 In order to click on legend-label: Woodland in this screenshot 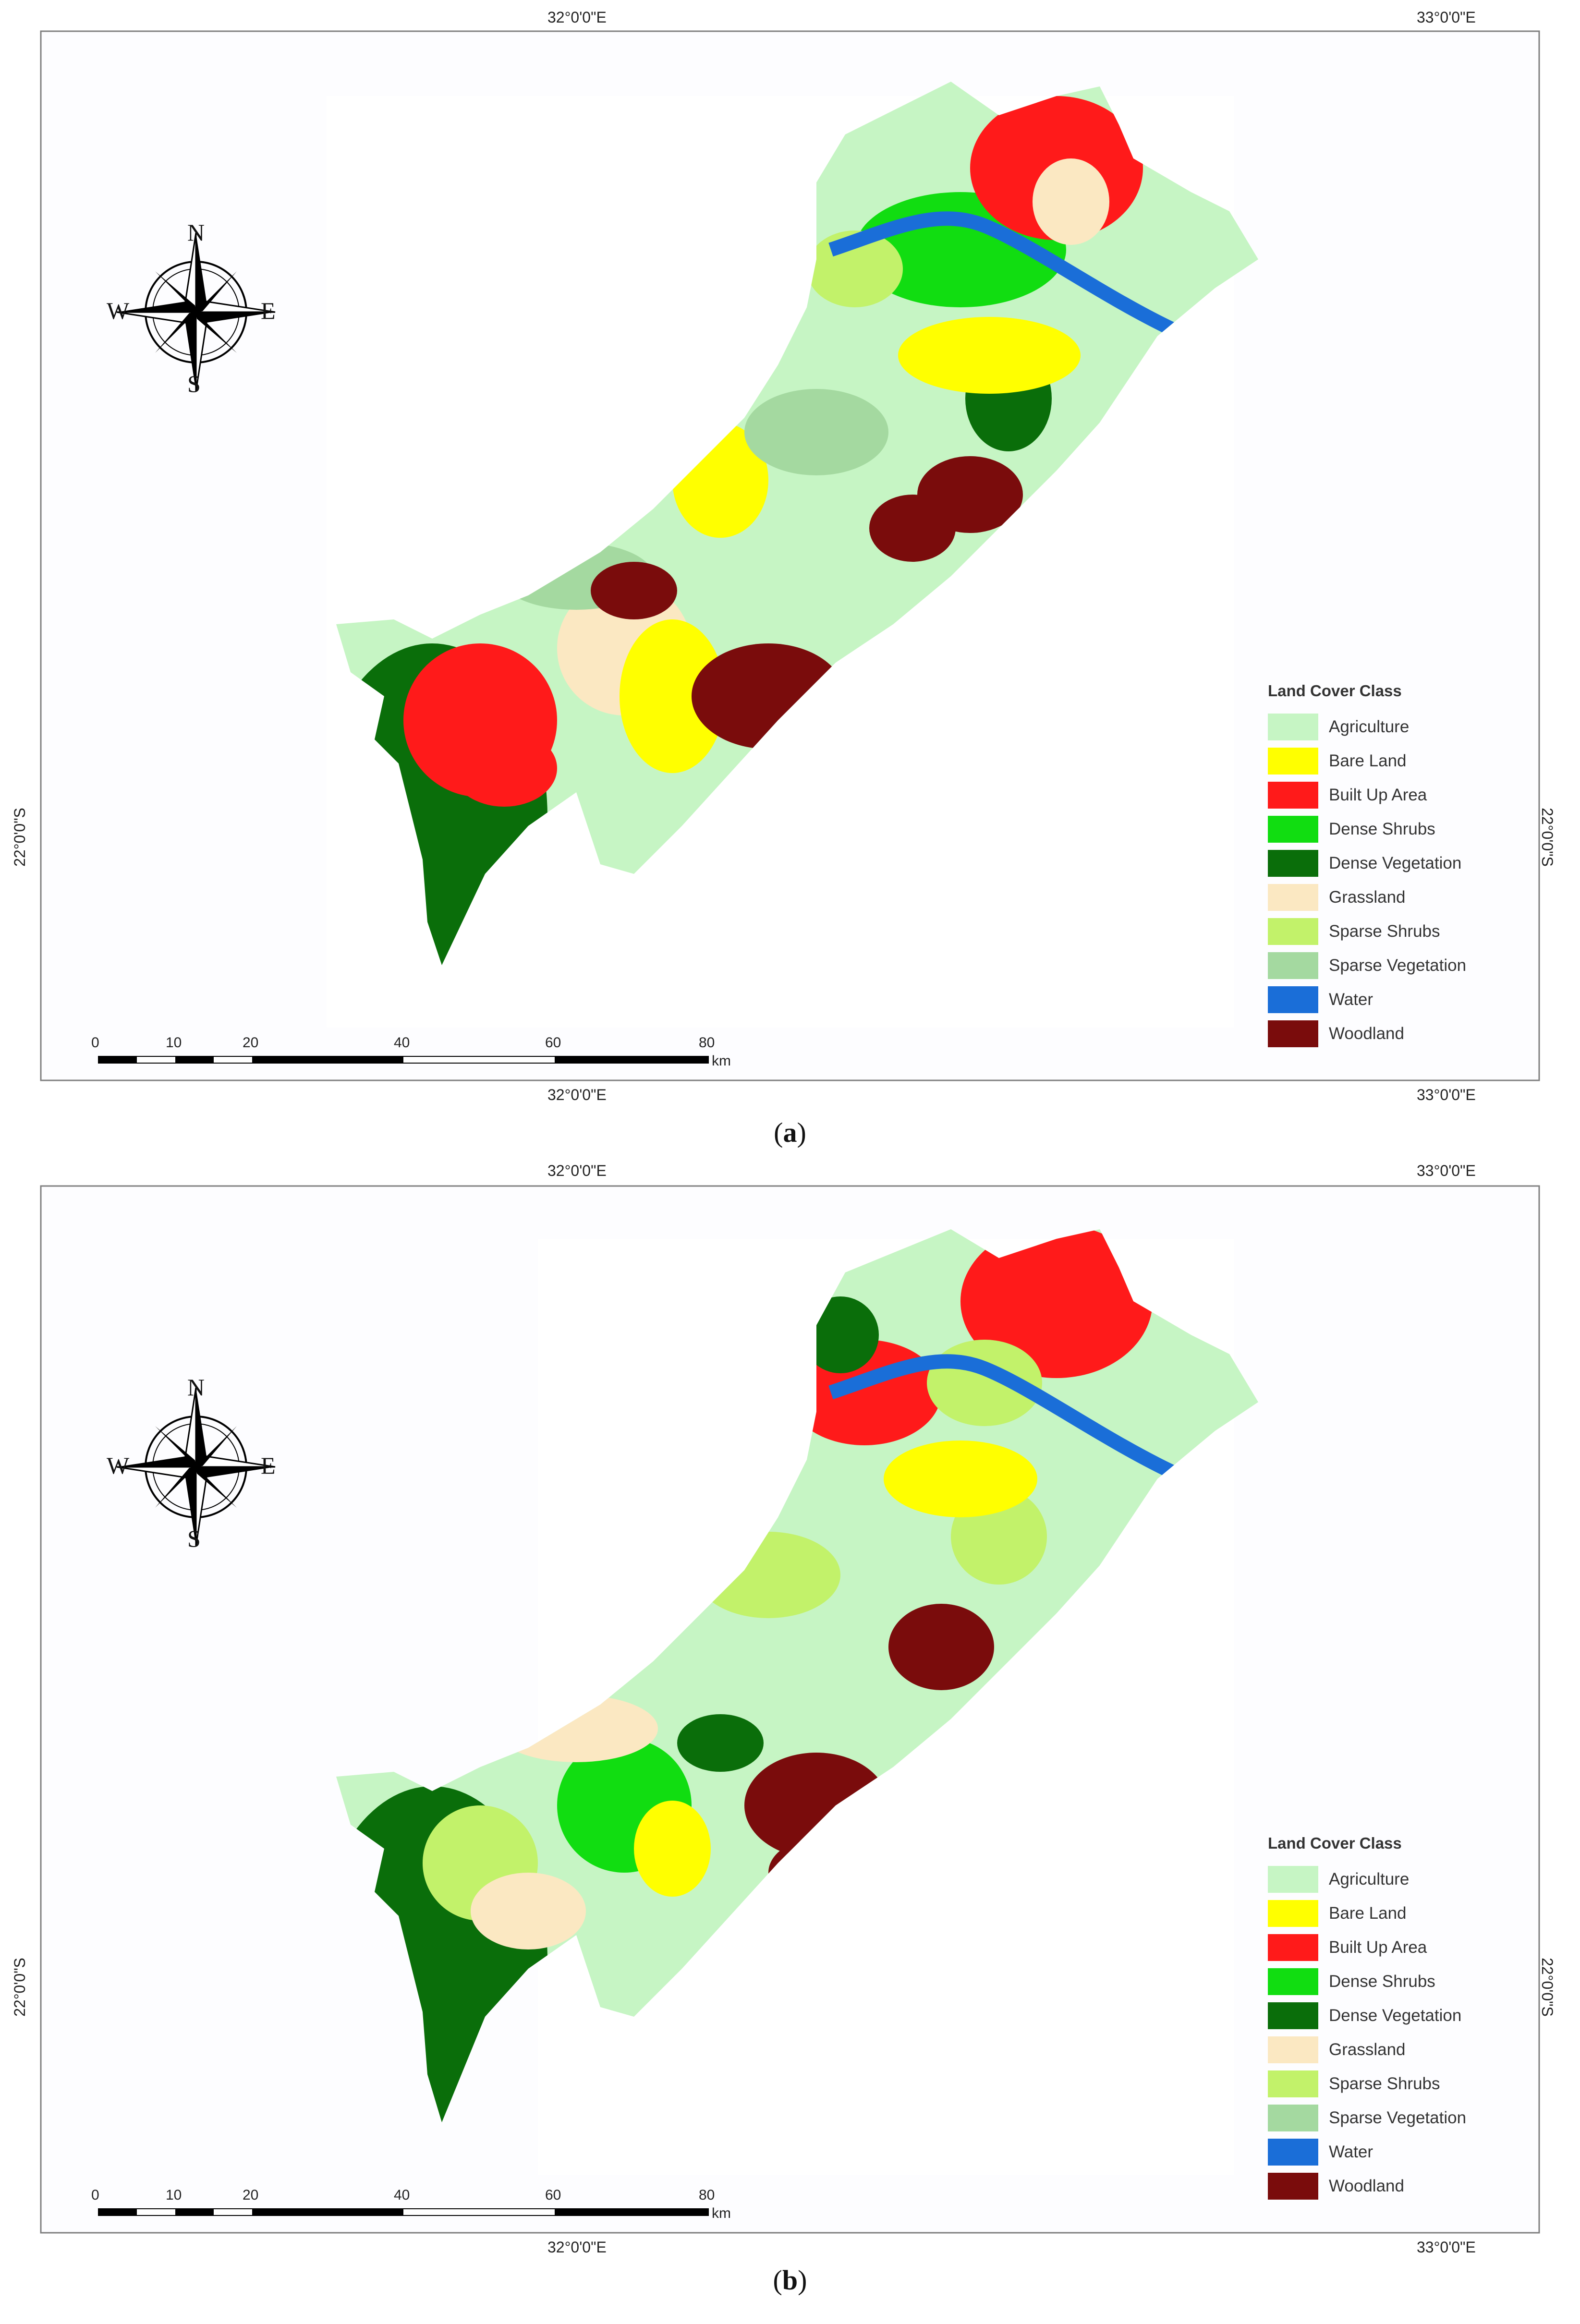, I will do `click(1366, 1034)`.